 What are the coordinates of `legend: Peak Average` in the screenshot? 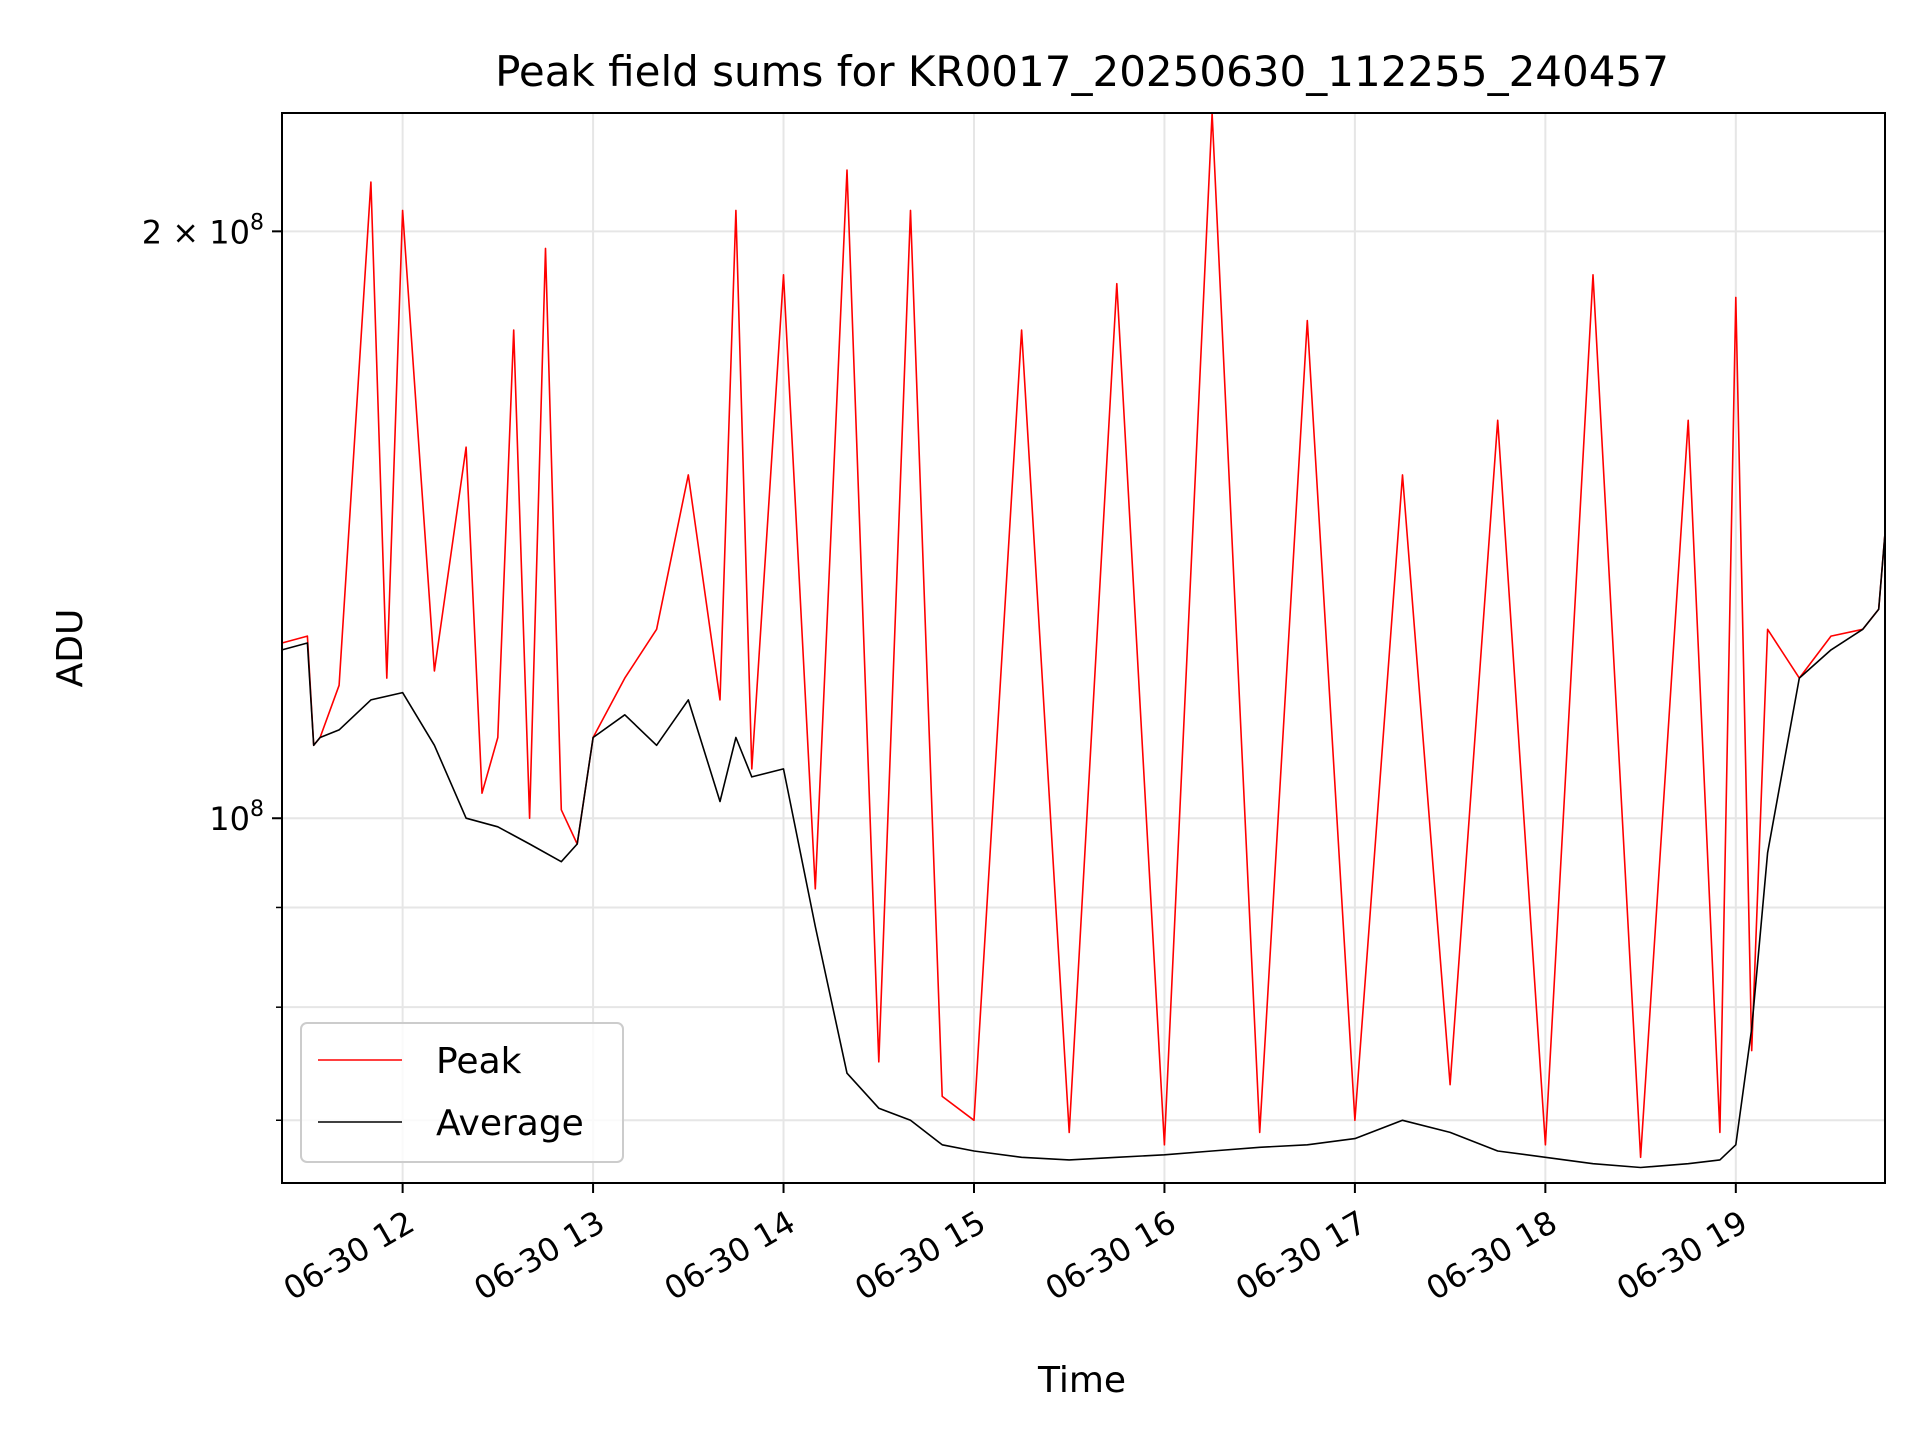 It's located at (462, 1092).